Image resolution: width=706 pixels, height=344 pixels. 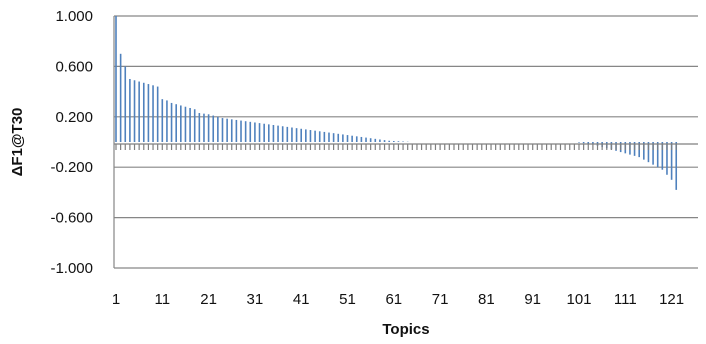 What do you see at coordinates (208, 299) in the screenshot?
I see `x-tick-label: 21` at bounding box center [208, 299].